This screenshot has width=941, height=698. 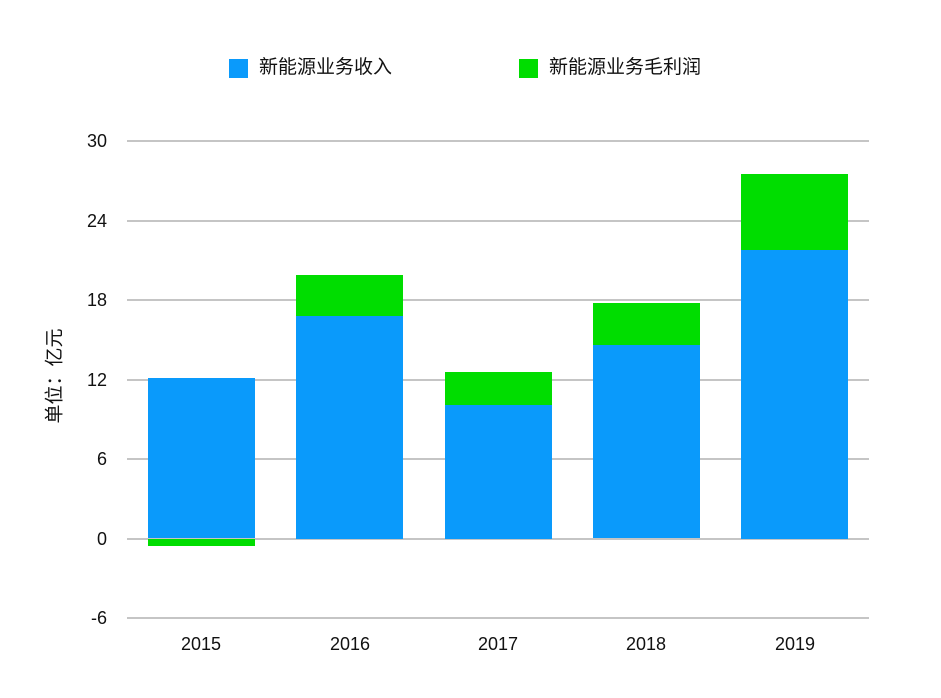 I want to click on bar-revenue-2015, so click(x=201, y=458).